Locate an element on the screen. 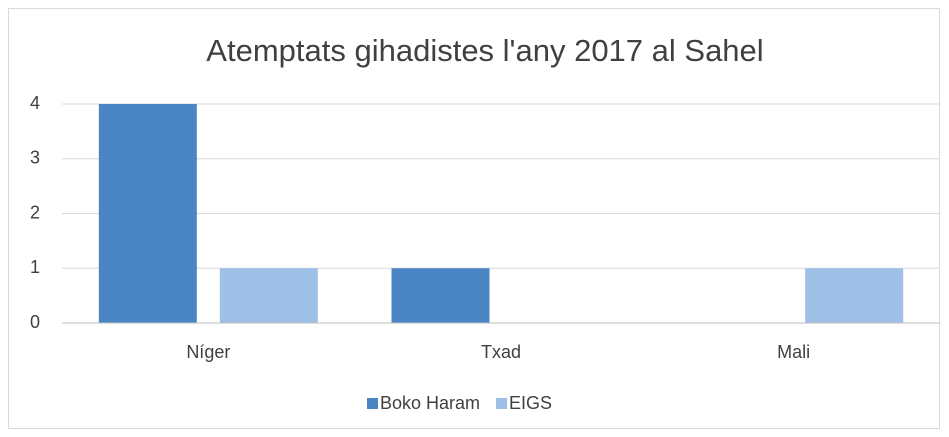  y-tick-label: 3 is located at coordinates (35, 158).